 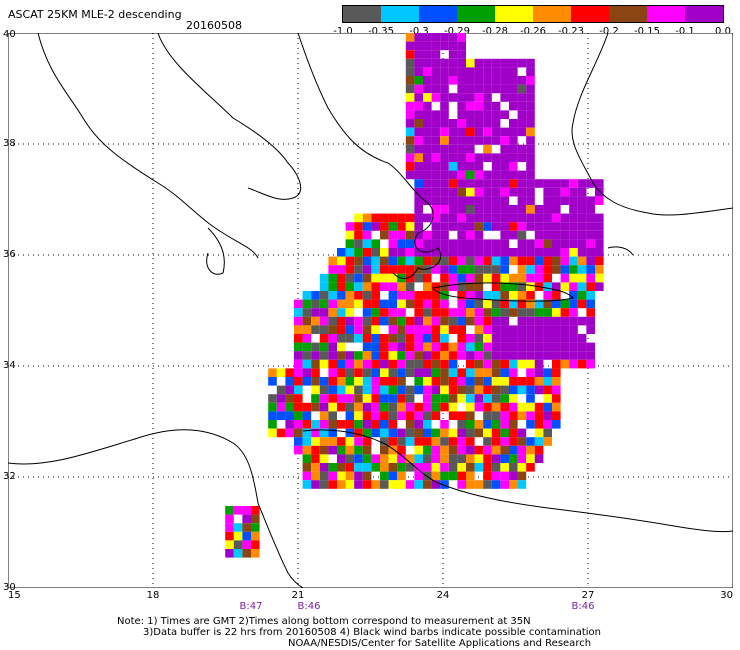 What do you see at coordinates (381, 31) in the screenshot?
I see `colorbar-tick-label: -0.35` at bounding box center [381, 31].